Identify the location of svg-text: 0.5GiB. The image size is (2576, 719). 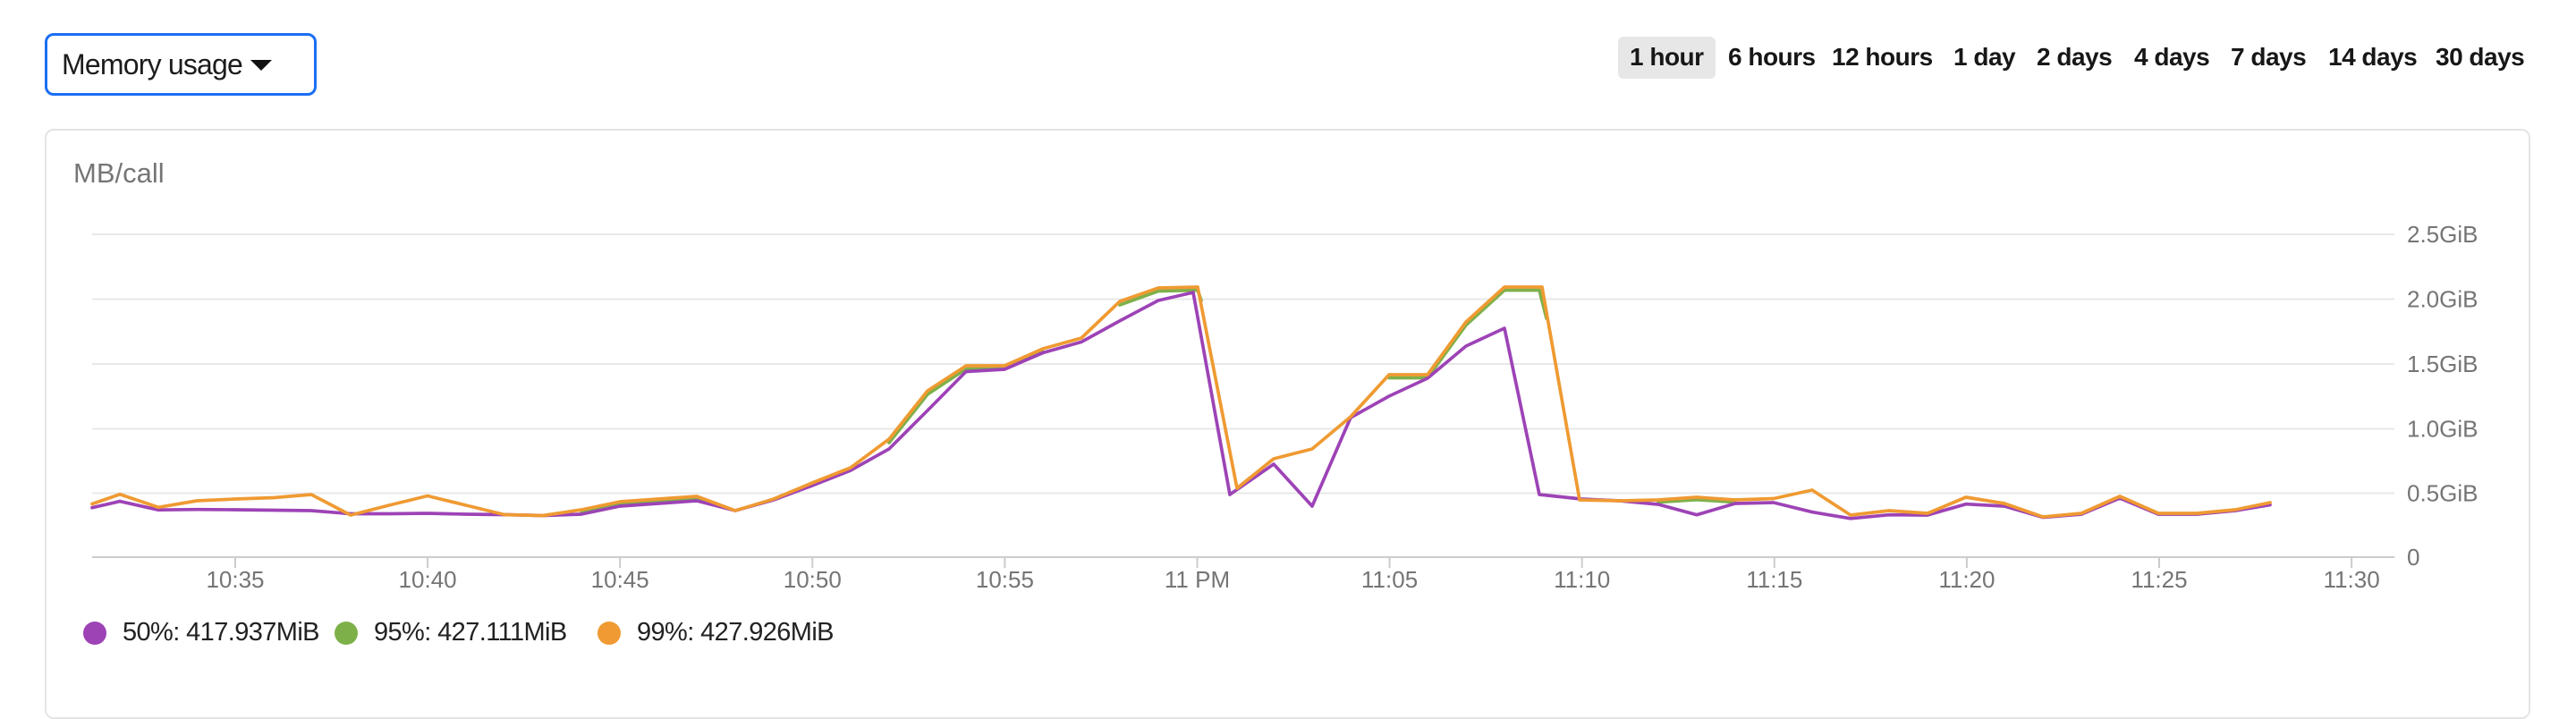
(2443, 493).